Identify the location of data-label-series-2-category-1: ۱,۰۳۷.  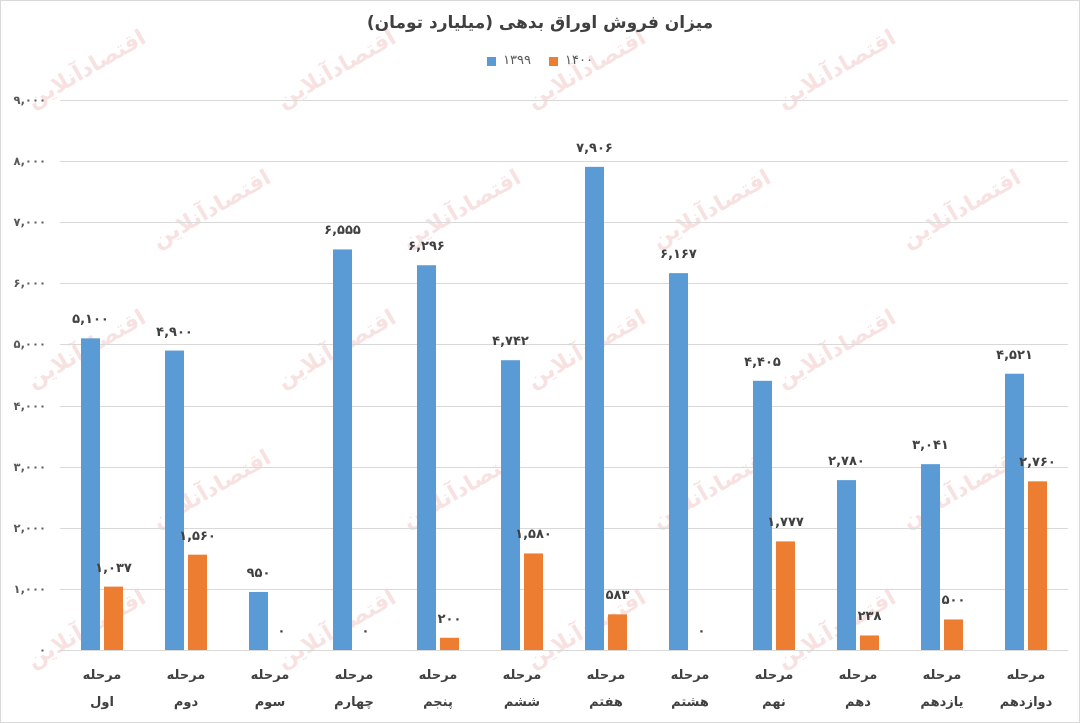
(113, 568).